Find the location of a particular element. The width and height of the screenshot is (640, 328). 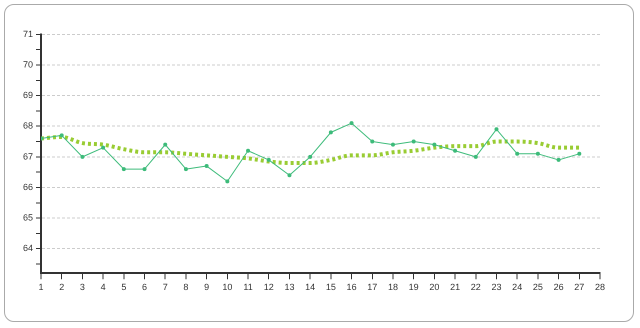

y-tick-label: 68 is located at coordinates (28, 125).